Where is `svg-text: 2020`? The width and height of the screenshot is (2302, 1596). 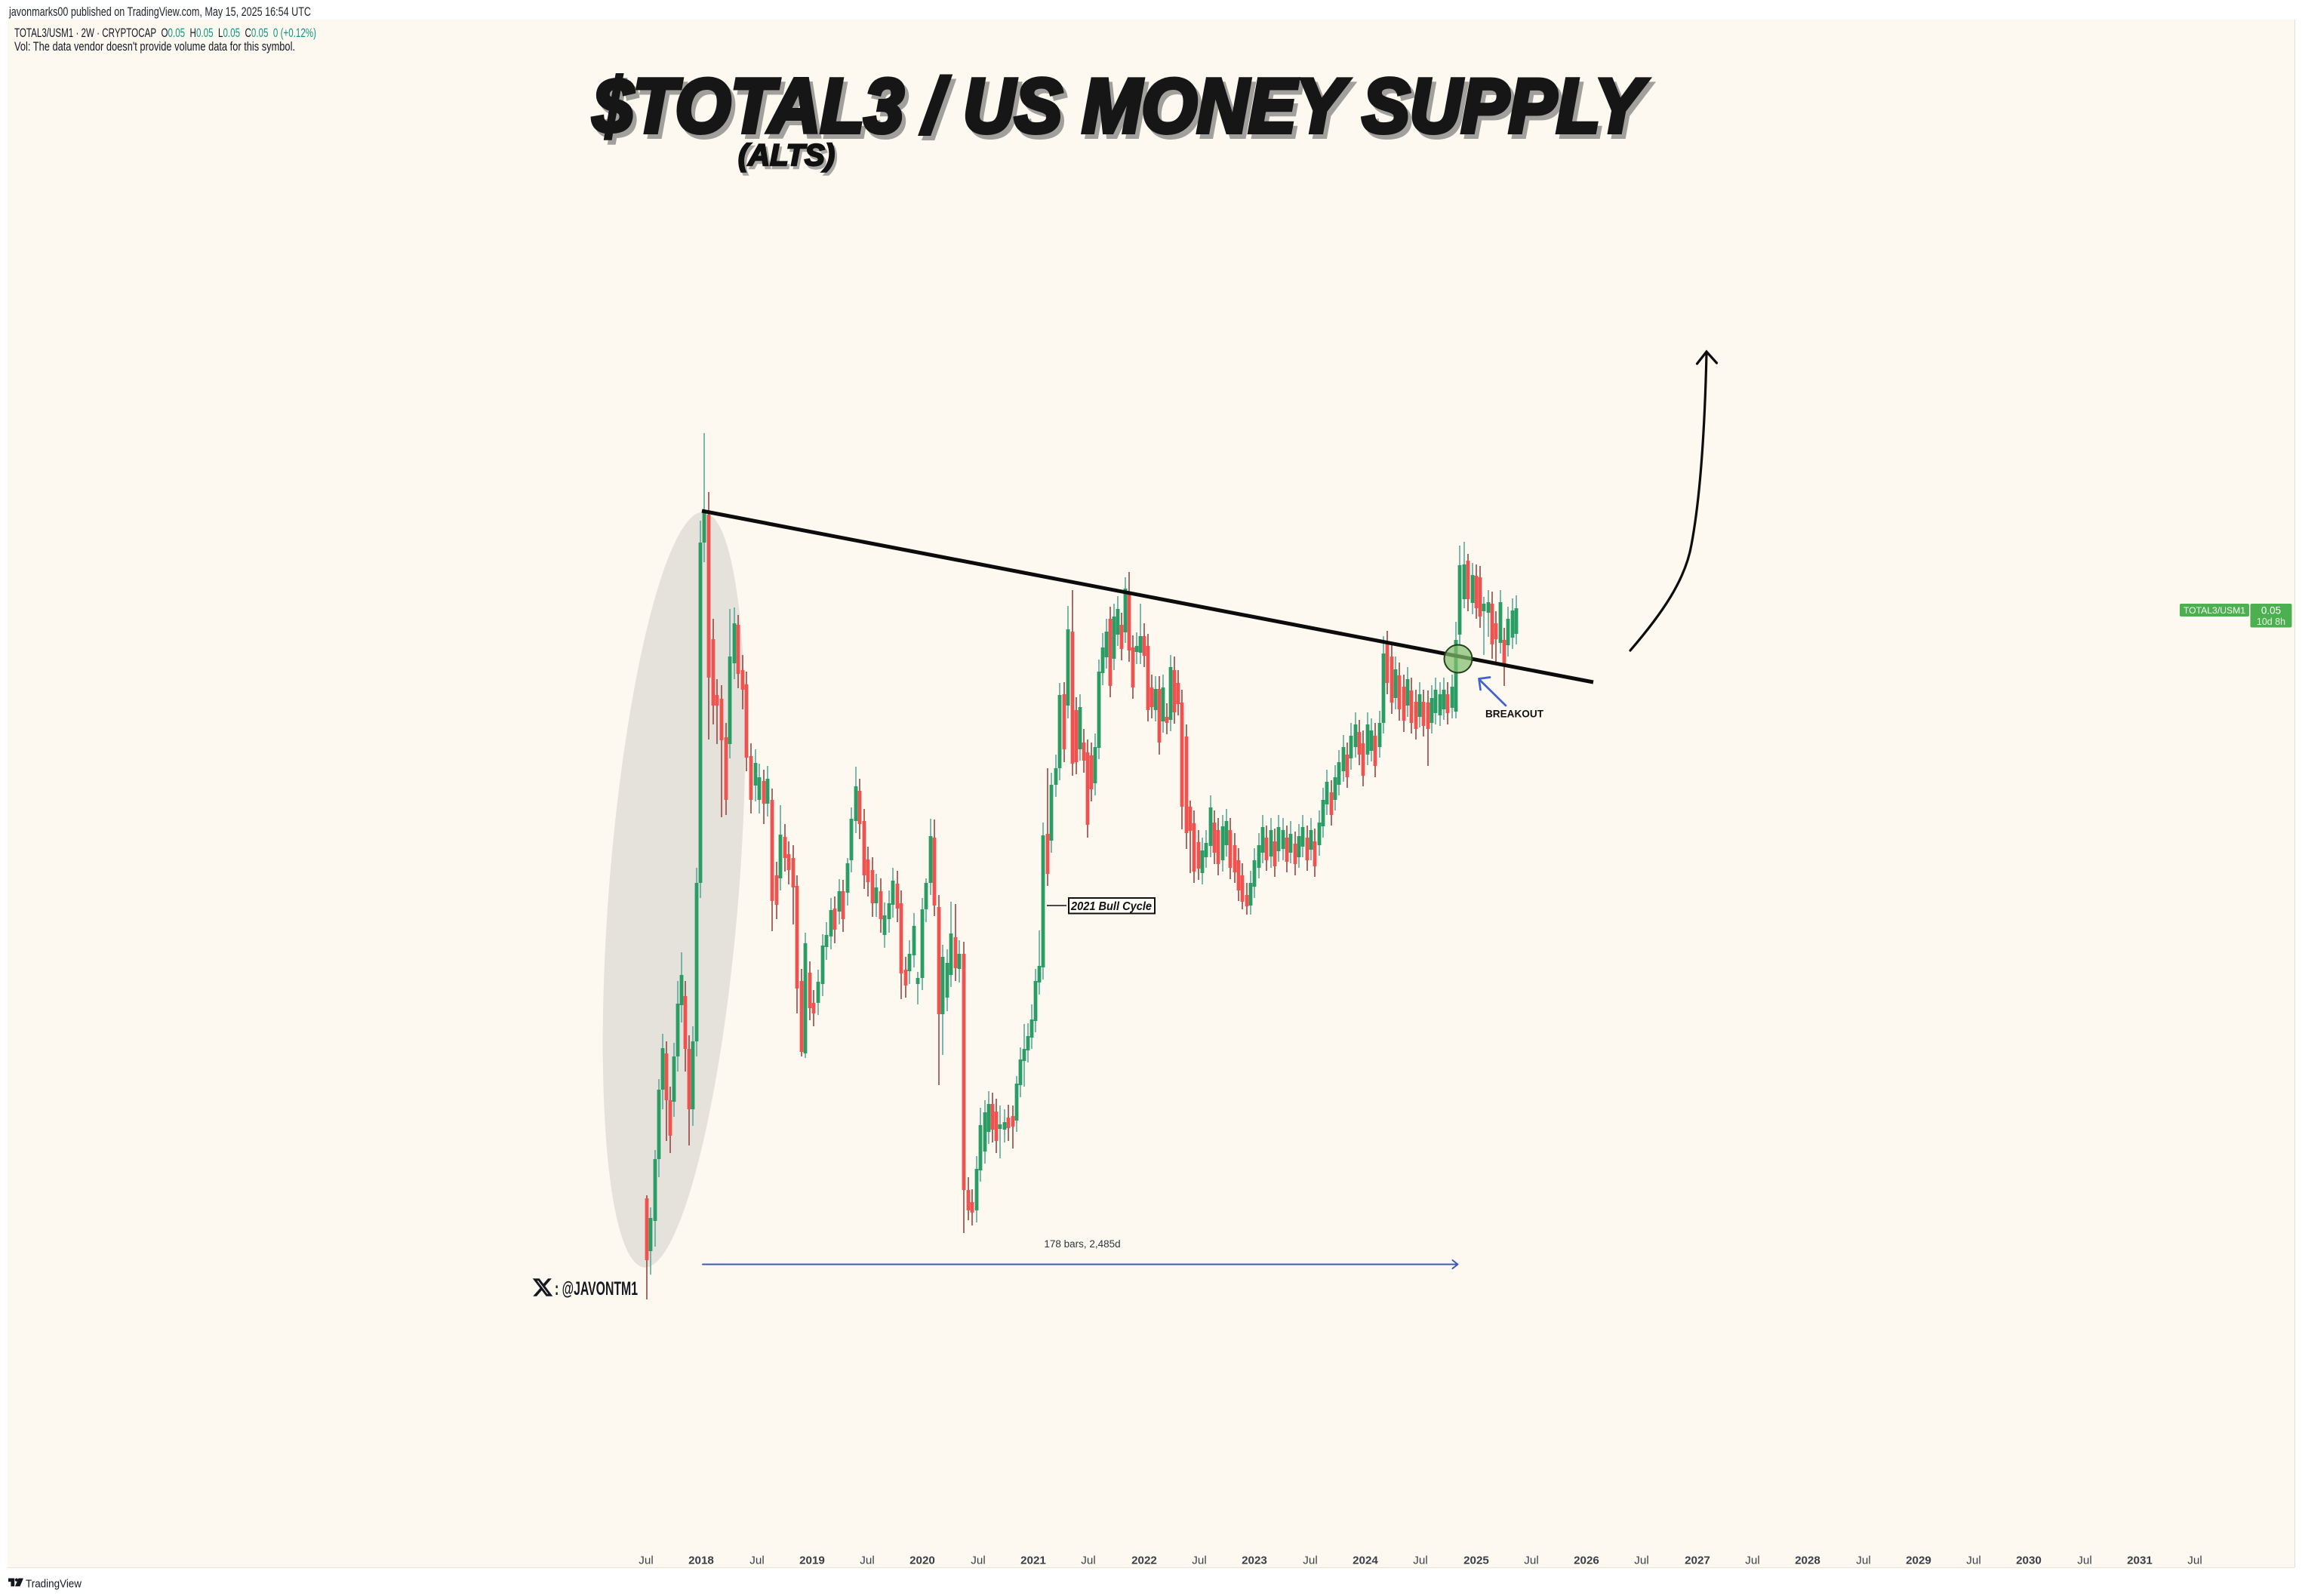
svg-text: 2020 is located at coordinates (922, 1560).